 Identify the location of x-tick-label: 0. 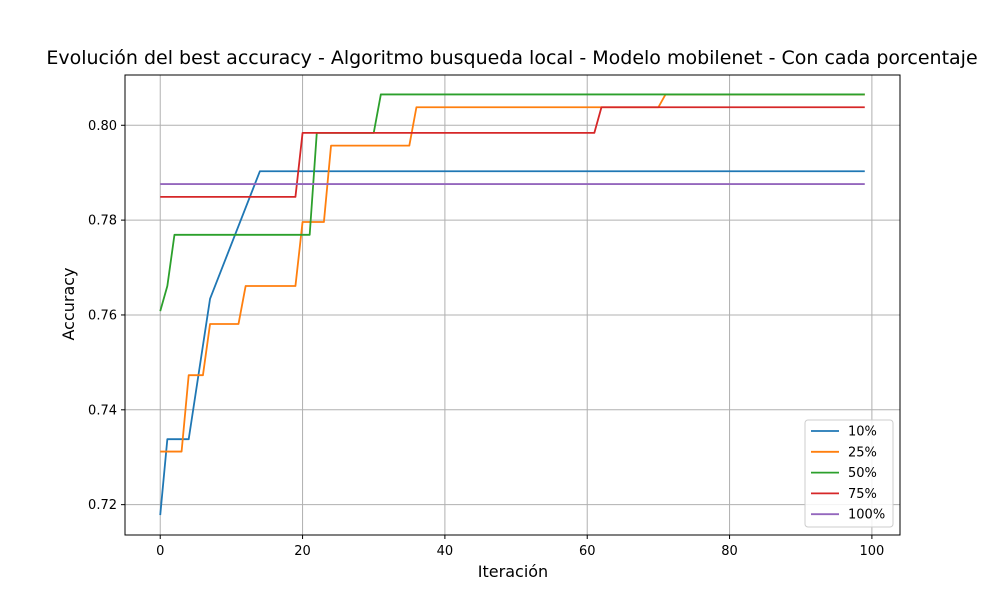
(160, 551).